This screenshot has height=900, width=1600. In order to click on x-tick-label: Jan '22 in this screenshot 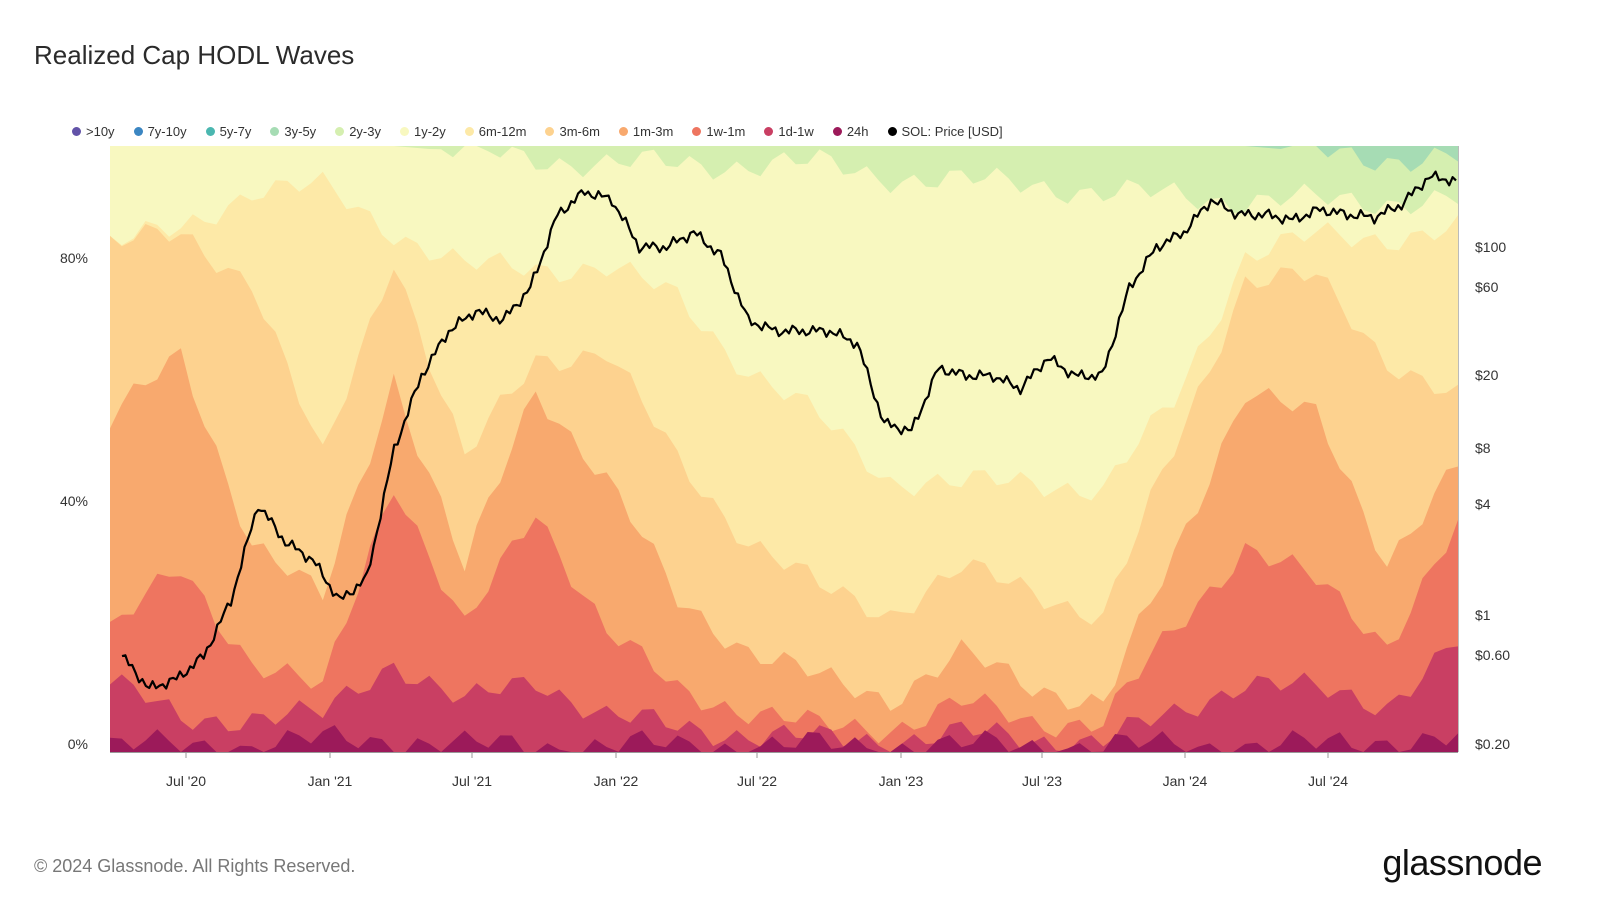, I will do `click(616, 781)`.